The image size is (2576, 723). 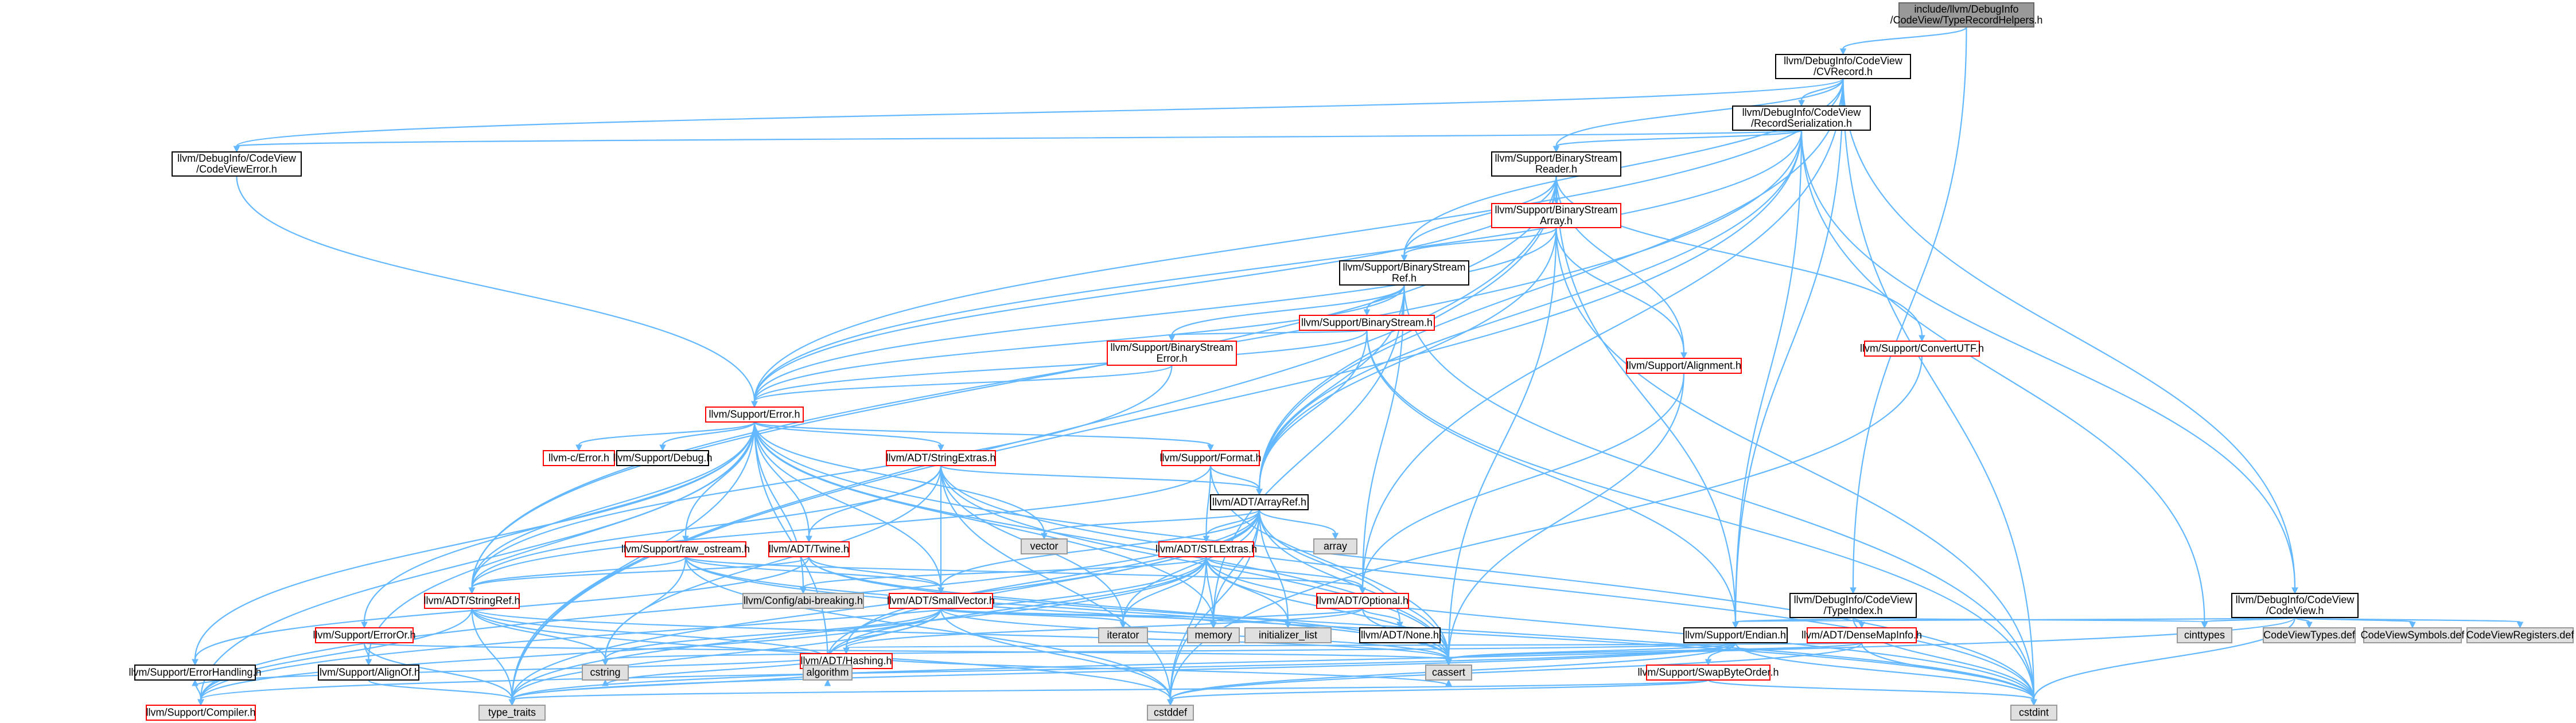 I want to click on node-label: llvm/ADT/STLExtras.h, so click(x=1206, y=549).